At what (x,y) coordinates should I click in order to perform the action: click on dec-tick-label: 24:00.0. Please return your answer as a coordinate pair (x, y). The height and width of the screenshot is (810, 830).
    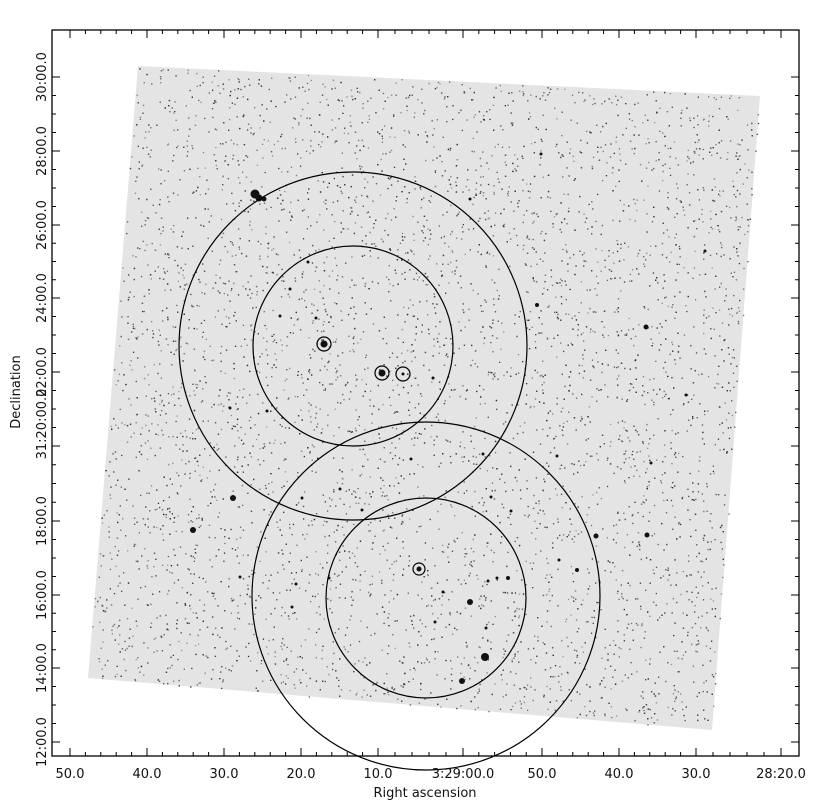
    Looking at the image, I should click on (42, 298).